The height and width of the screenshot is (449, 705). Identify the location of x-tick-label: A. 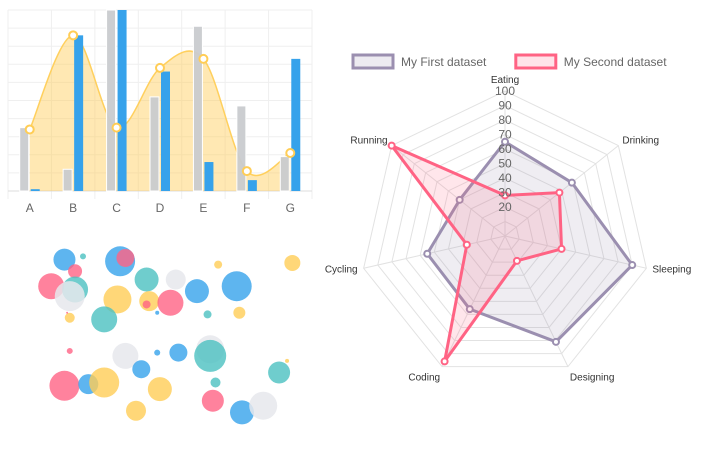
(30, 208).